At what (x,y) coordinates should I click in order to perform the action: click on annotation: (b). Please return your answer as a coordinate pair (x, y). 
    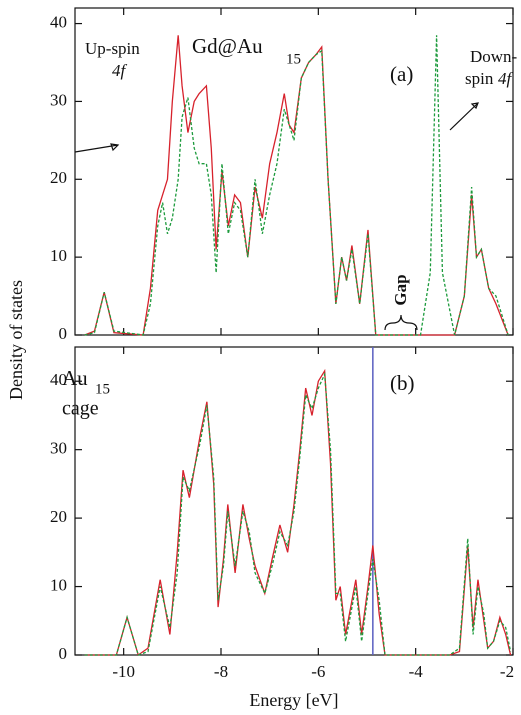
    Looking at the image, I should click on (402, 383).